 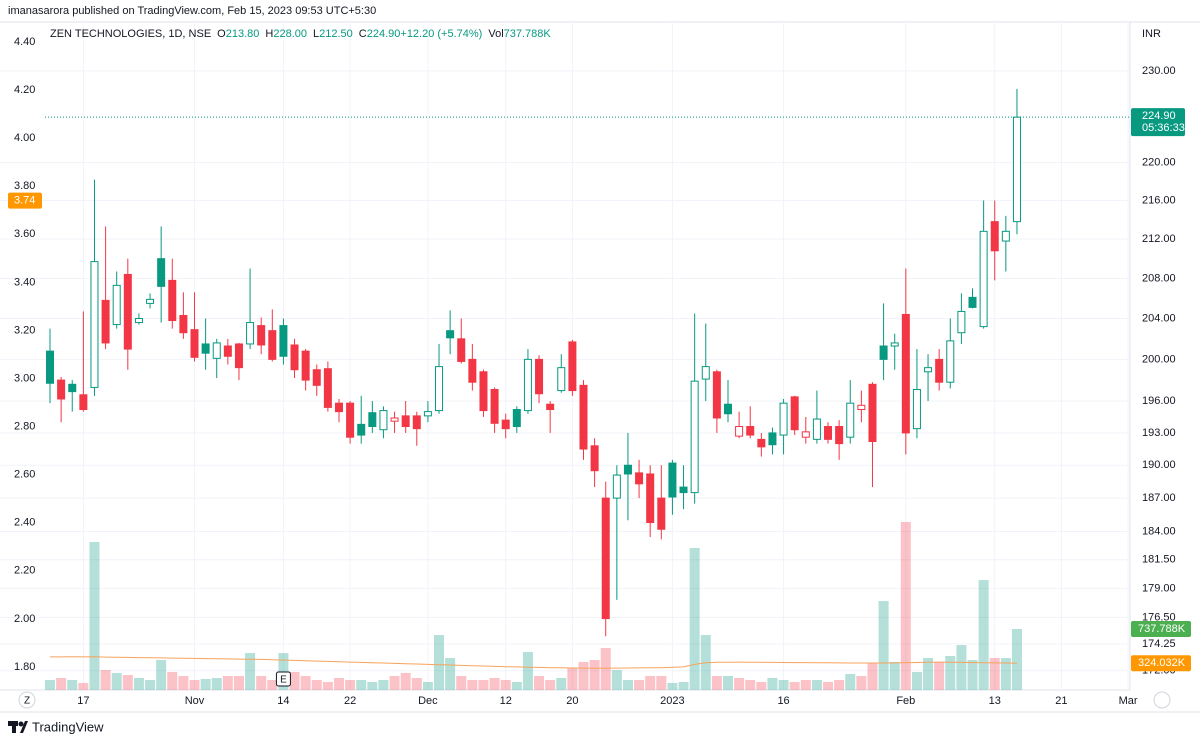 I want to click on reset-label: Z, so click(x=27, y=701).